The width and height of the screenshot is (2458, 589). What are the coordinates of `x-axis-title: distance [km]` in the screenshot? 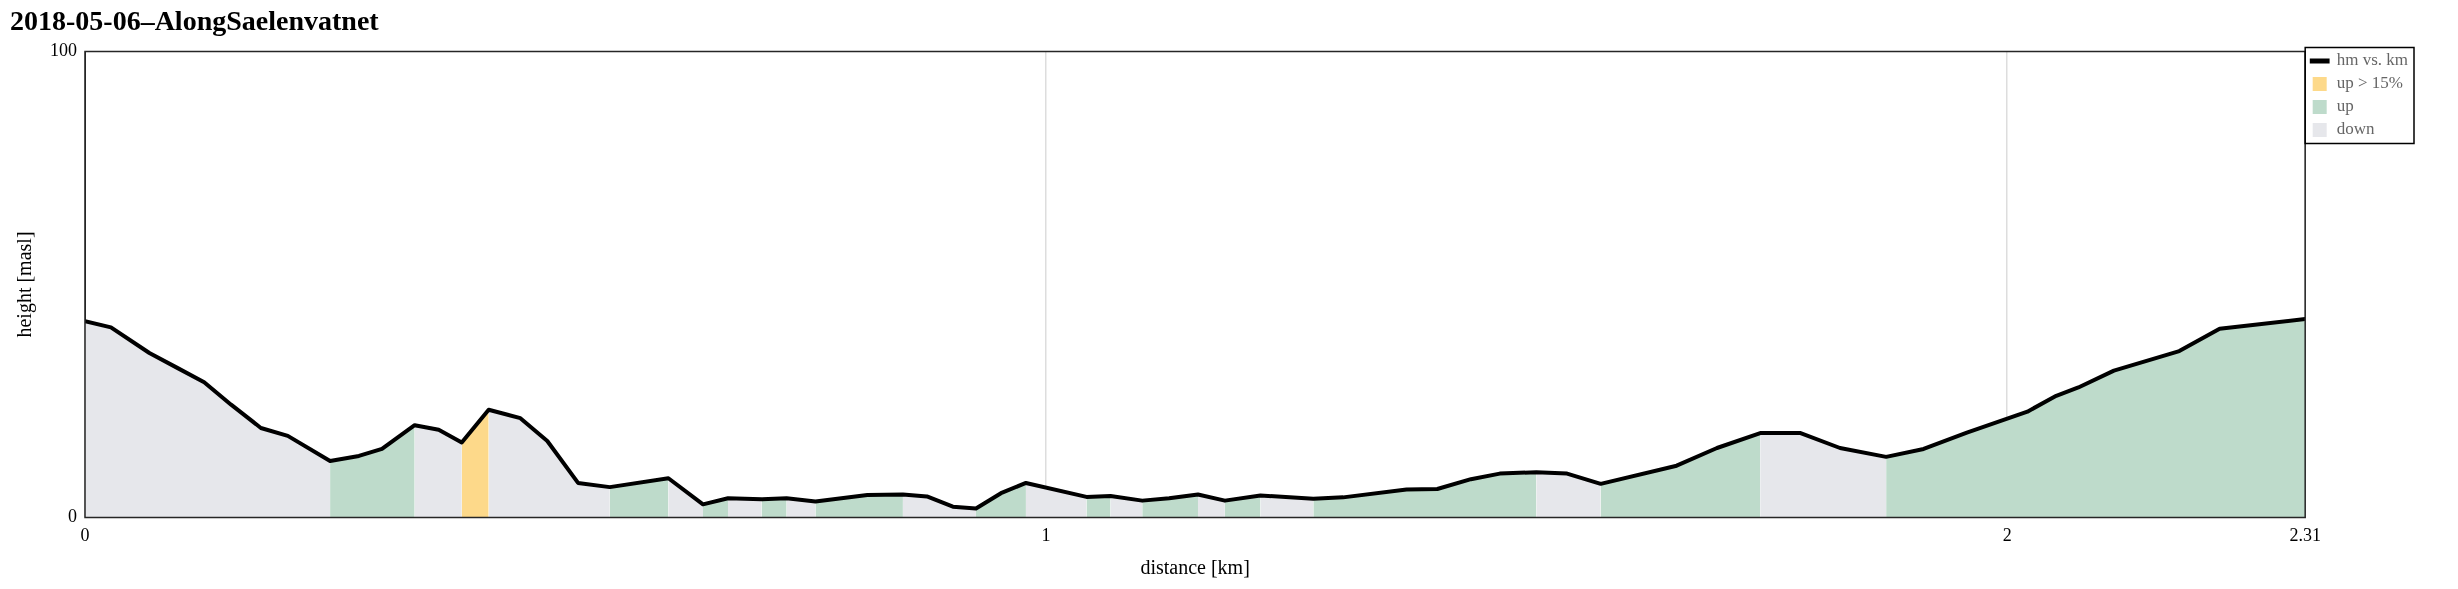 It's located at (1195, 567).